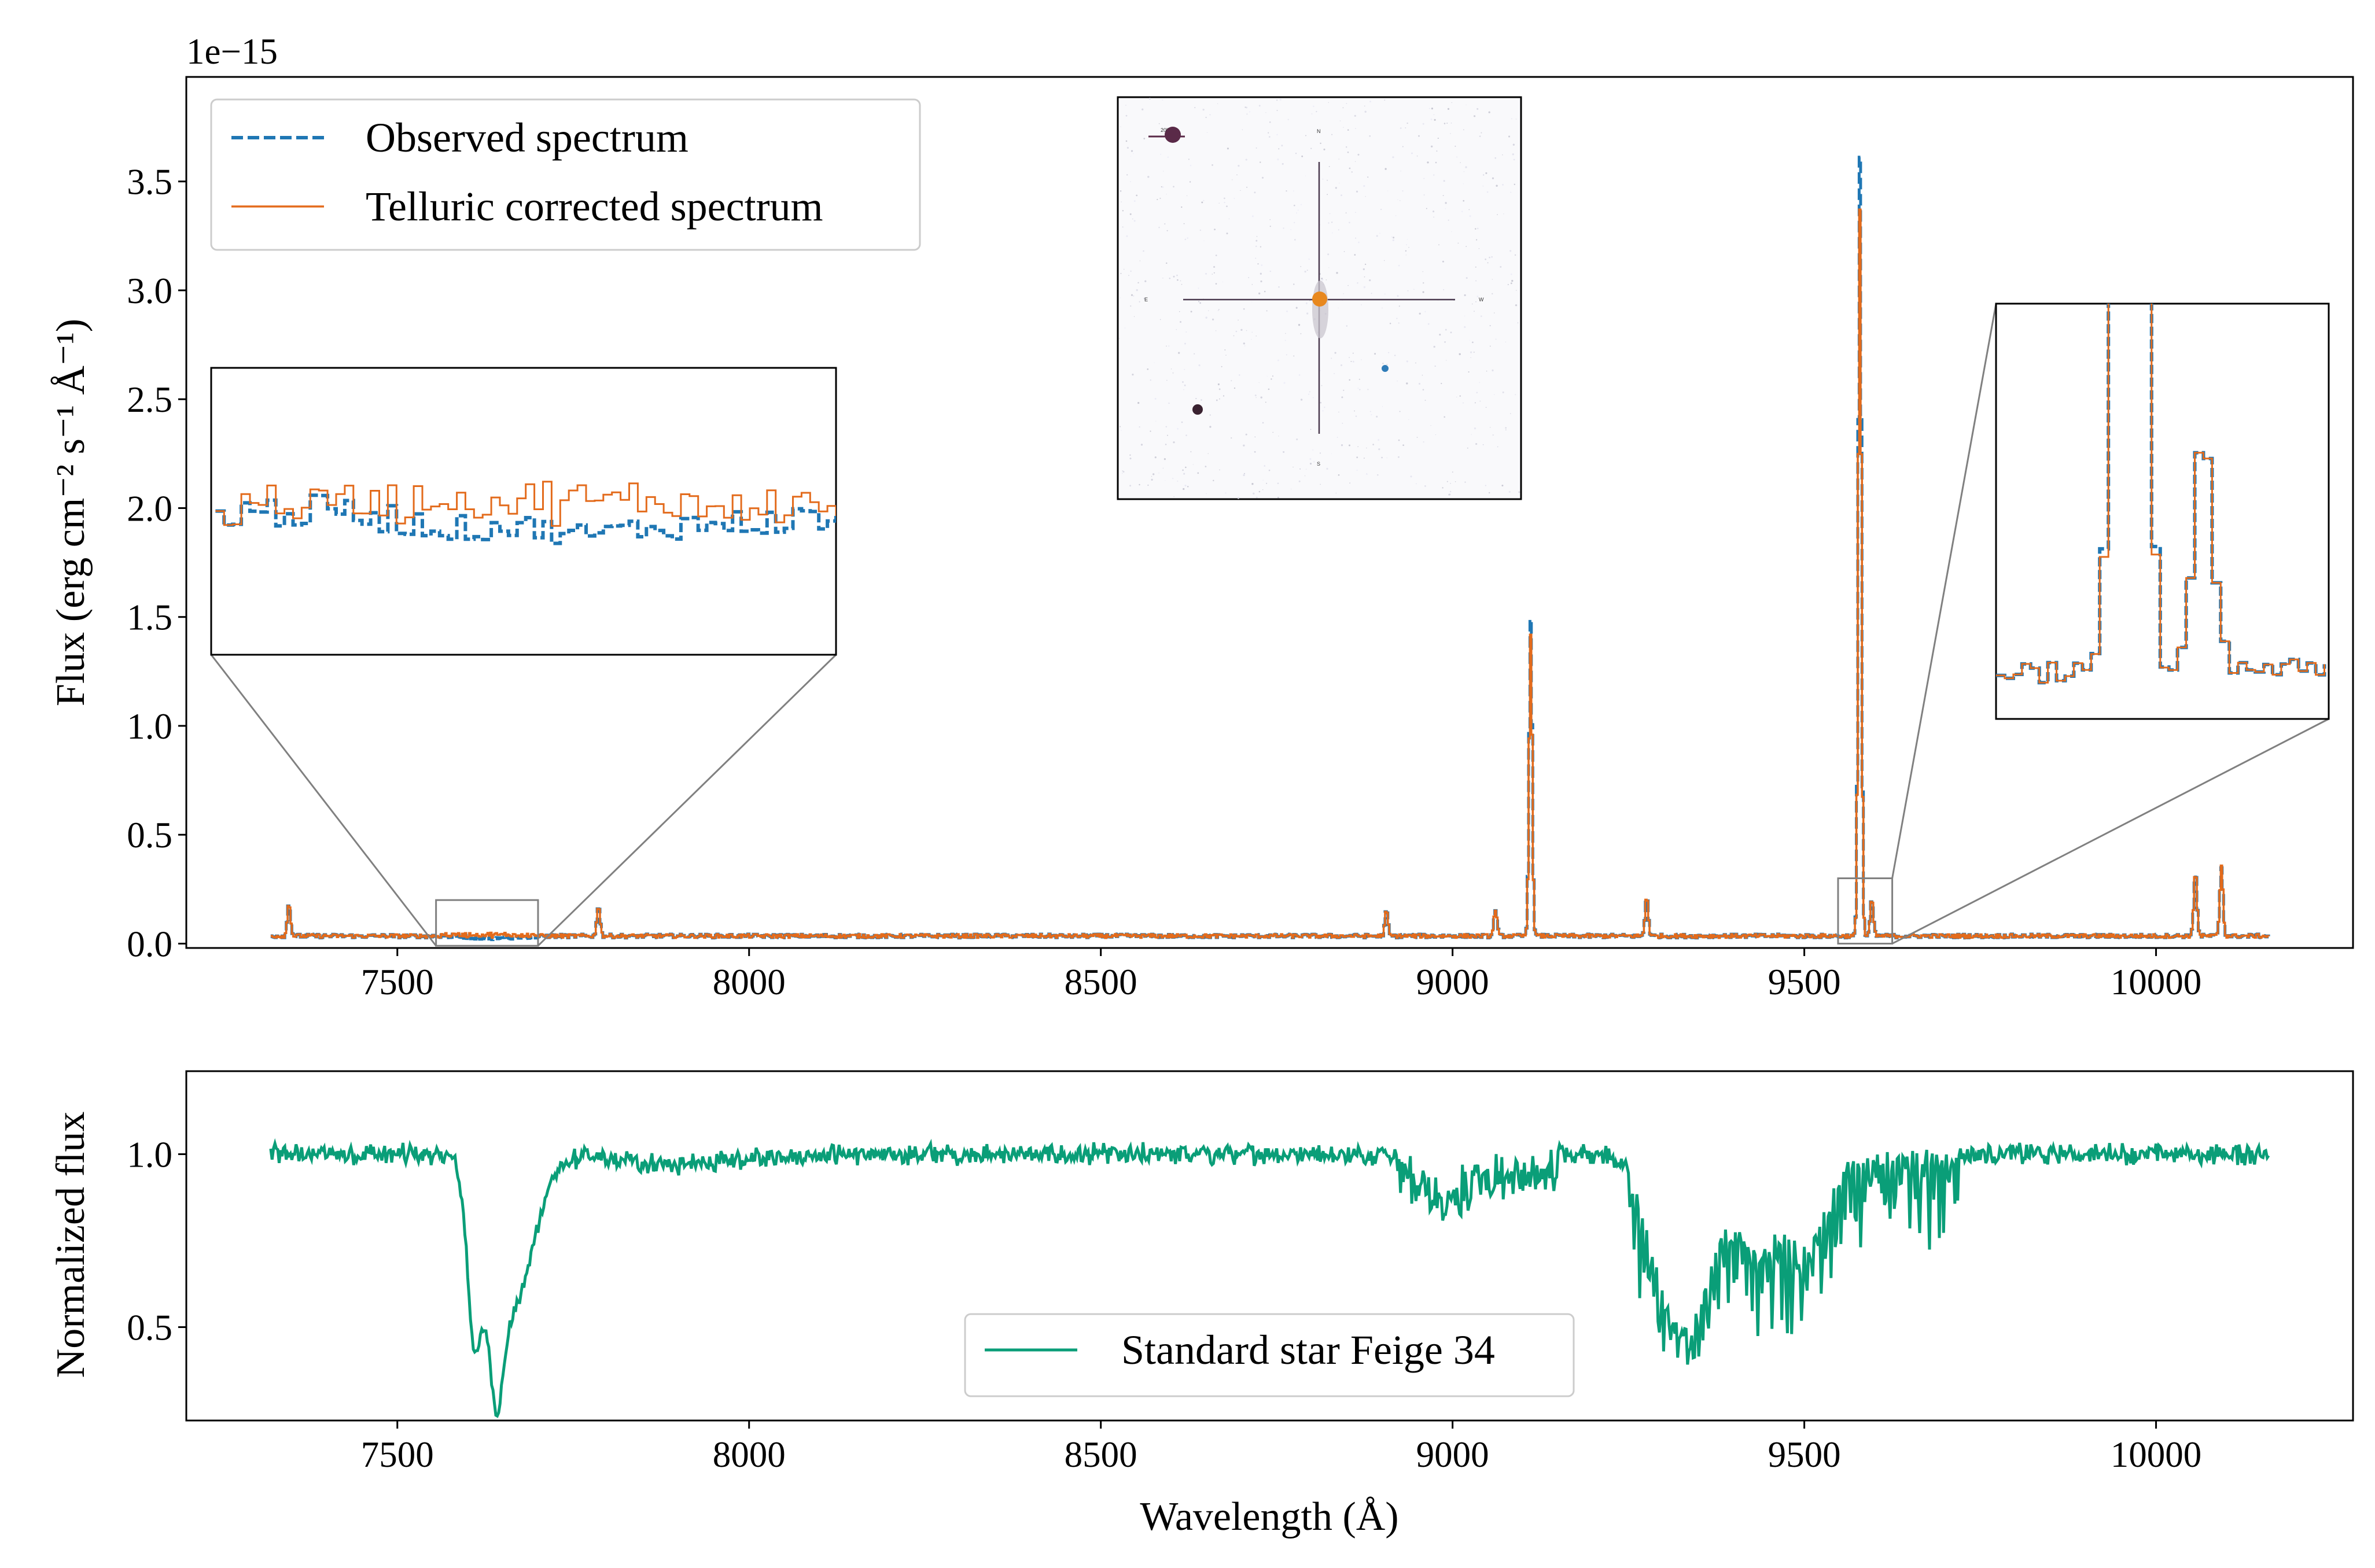  Describe the element at coordinates (2160, 494) in the screenshot. I see `inset-line-complex-corrected-line` at that location.